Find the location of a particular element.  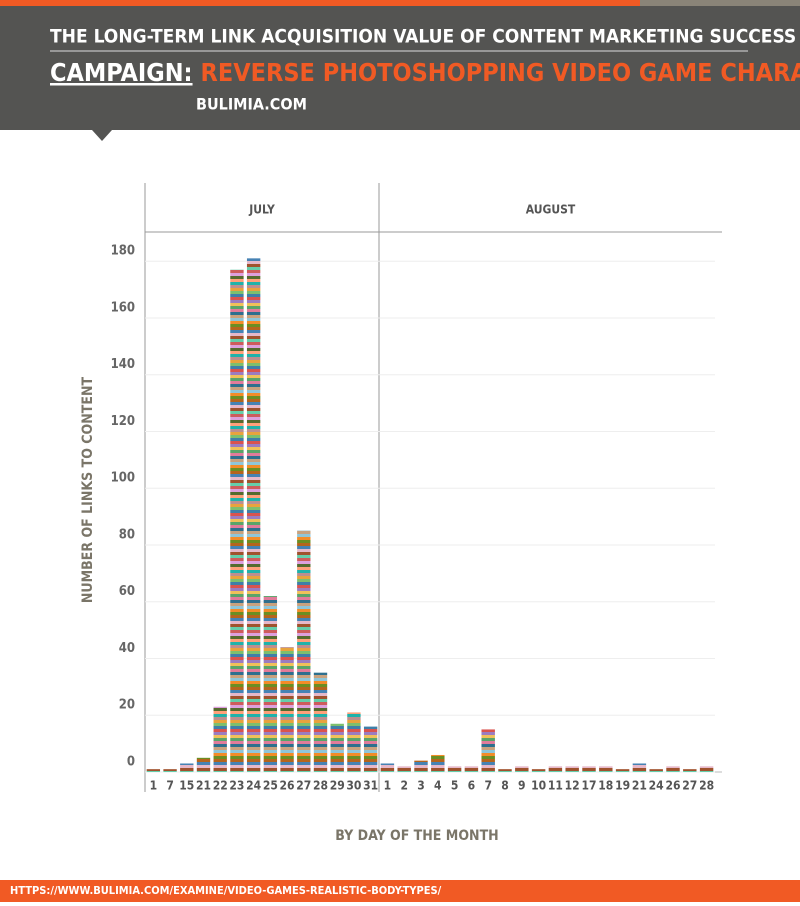

x-tick-label: 10 is located at coordinates (538, 786).